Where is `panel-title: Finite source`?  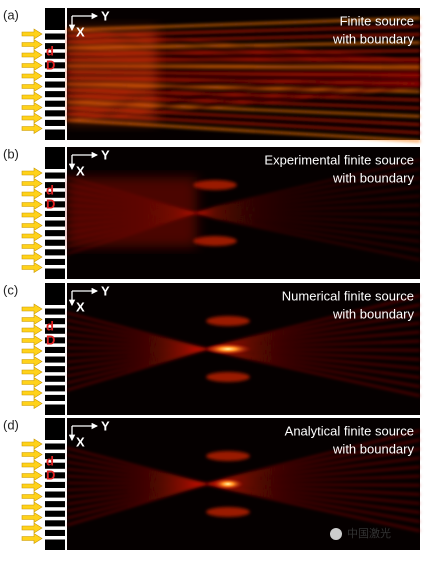
panel-title: Finite source is located at coordinates (377, 20).